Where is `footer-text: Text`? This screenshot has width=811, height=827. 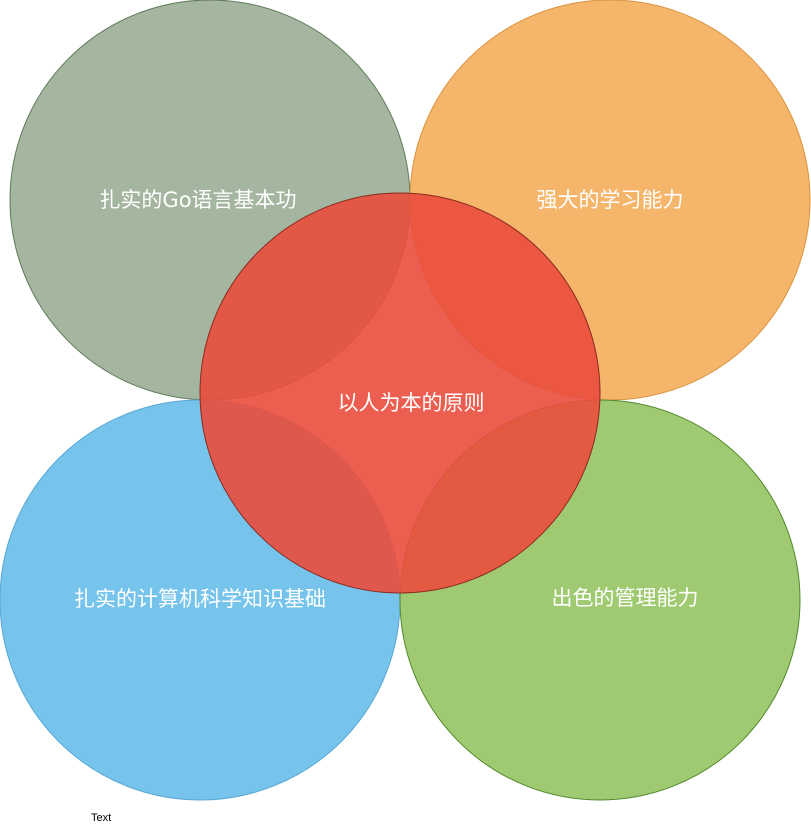
footer-text: Text is located at coordinates (101, 818).